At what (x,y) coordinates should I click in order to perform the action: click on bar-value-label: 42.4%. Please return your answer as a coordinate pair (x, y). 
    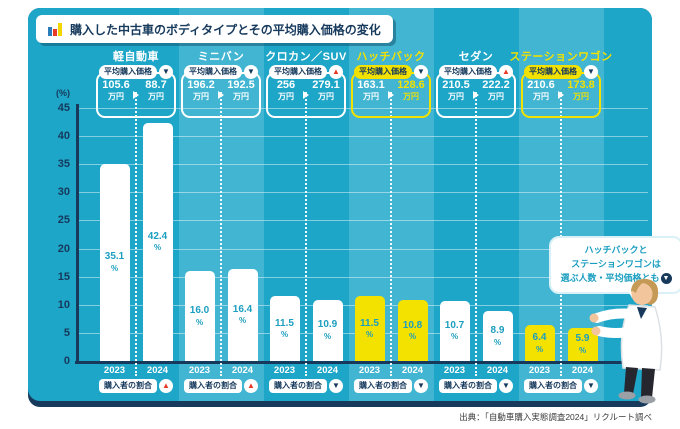
    Looking at the image, I should click on (157, 241).